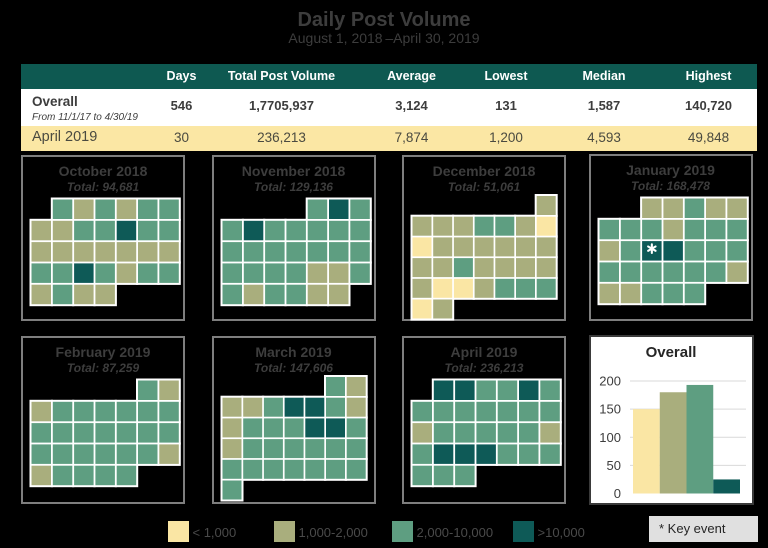 The image size is (768, 548). I want to click on svg-text: 200, so click(610, 380).